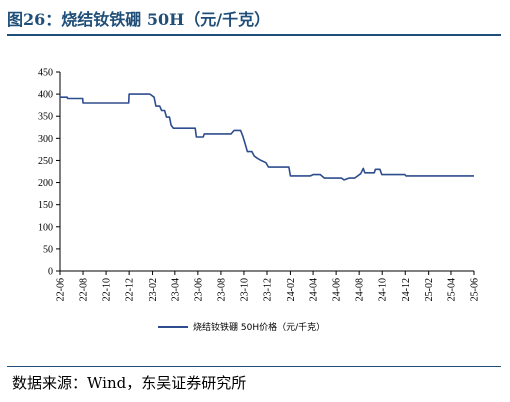 The image size is (510, 402). What do you see at coordinates (129, 383) in the screenshot?
I see `source-note: 数据来源：Wind，东吴证券研究所` at bounding box center [129, 383].